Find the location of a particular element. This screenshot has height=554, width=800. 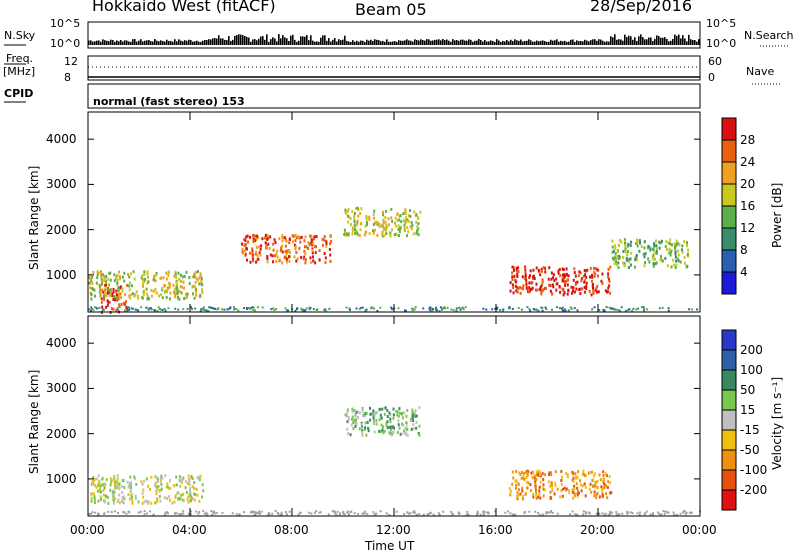

y-tick-label: 4000 is located at coordinates (61, 343).